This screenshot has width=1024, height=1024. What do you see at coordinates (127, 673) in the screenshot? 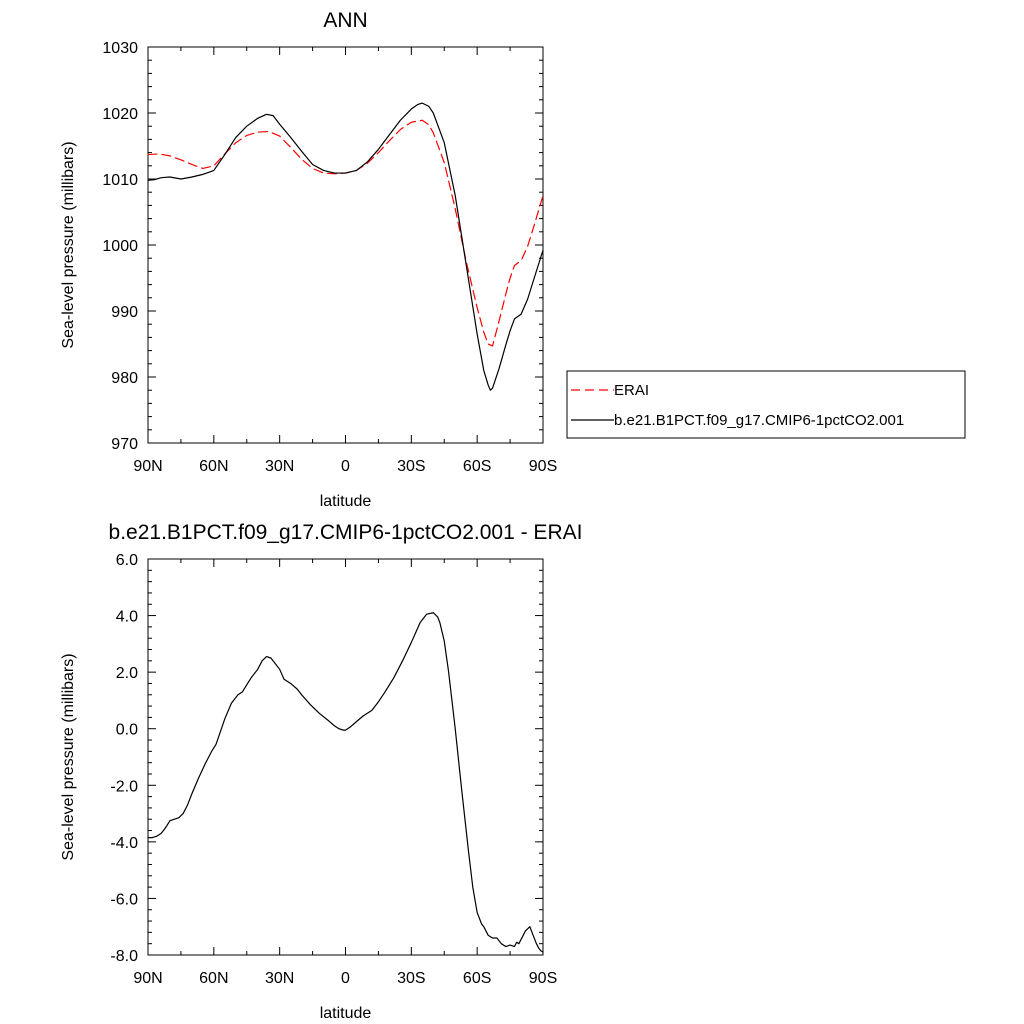
I see `y-tick-label: 2.0` at bounding box center [127, 673].